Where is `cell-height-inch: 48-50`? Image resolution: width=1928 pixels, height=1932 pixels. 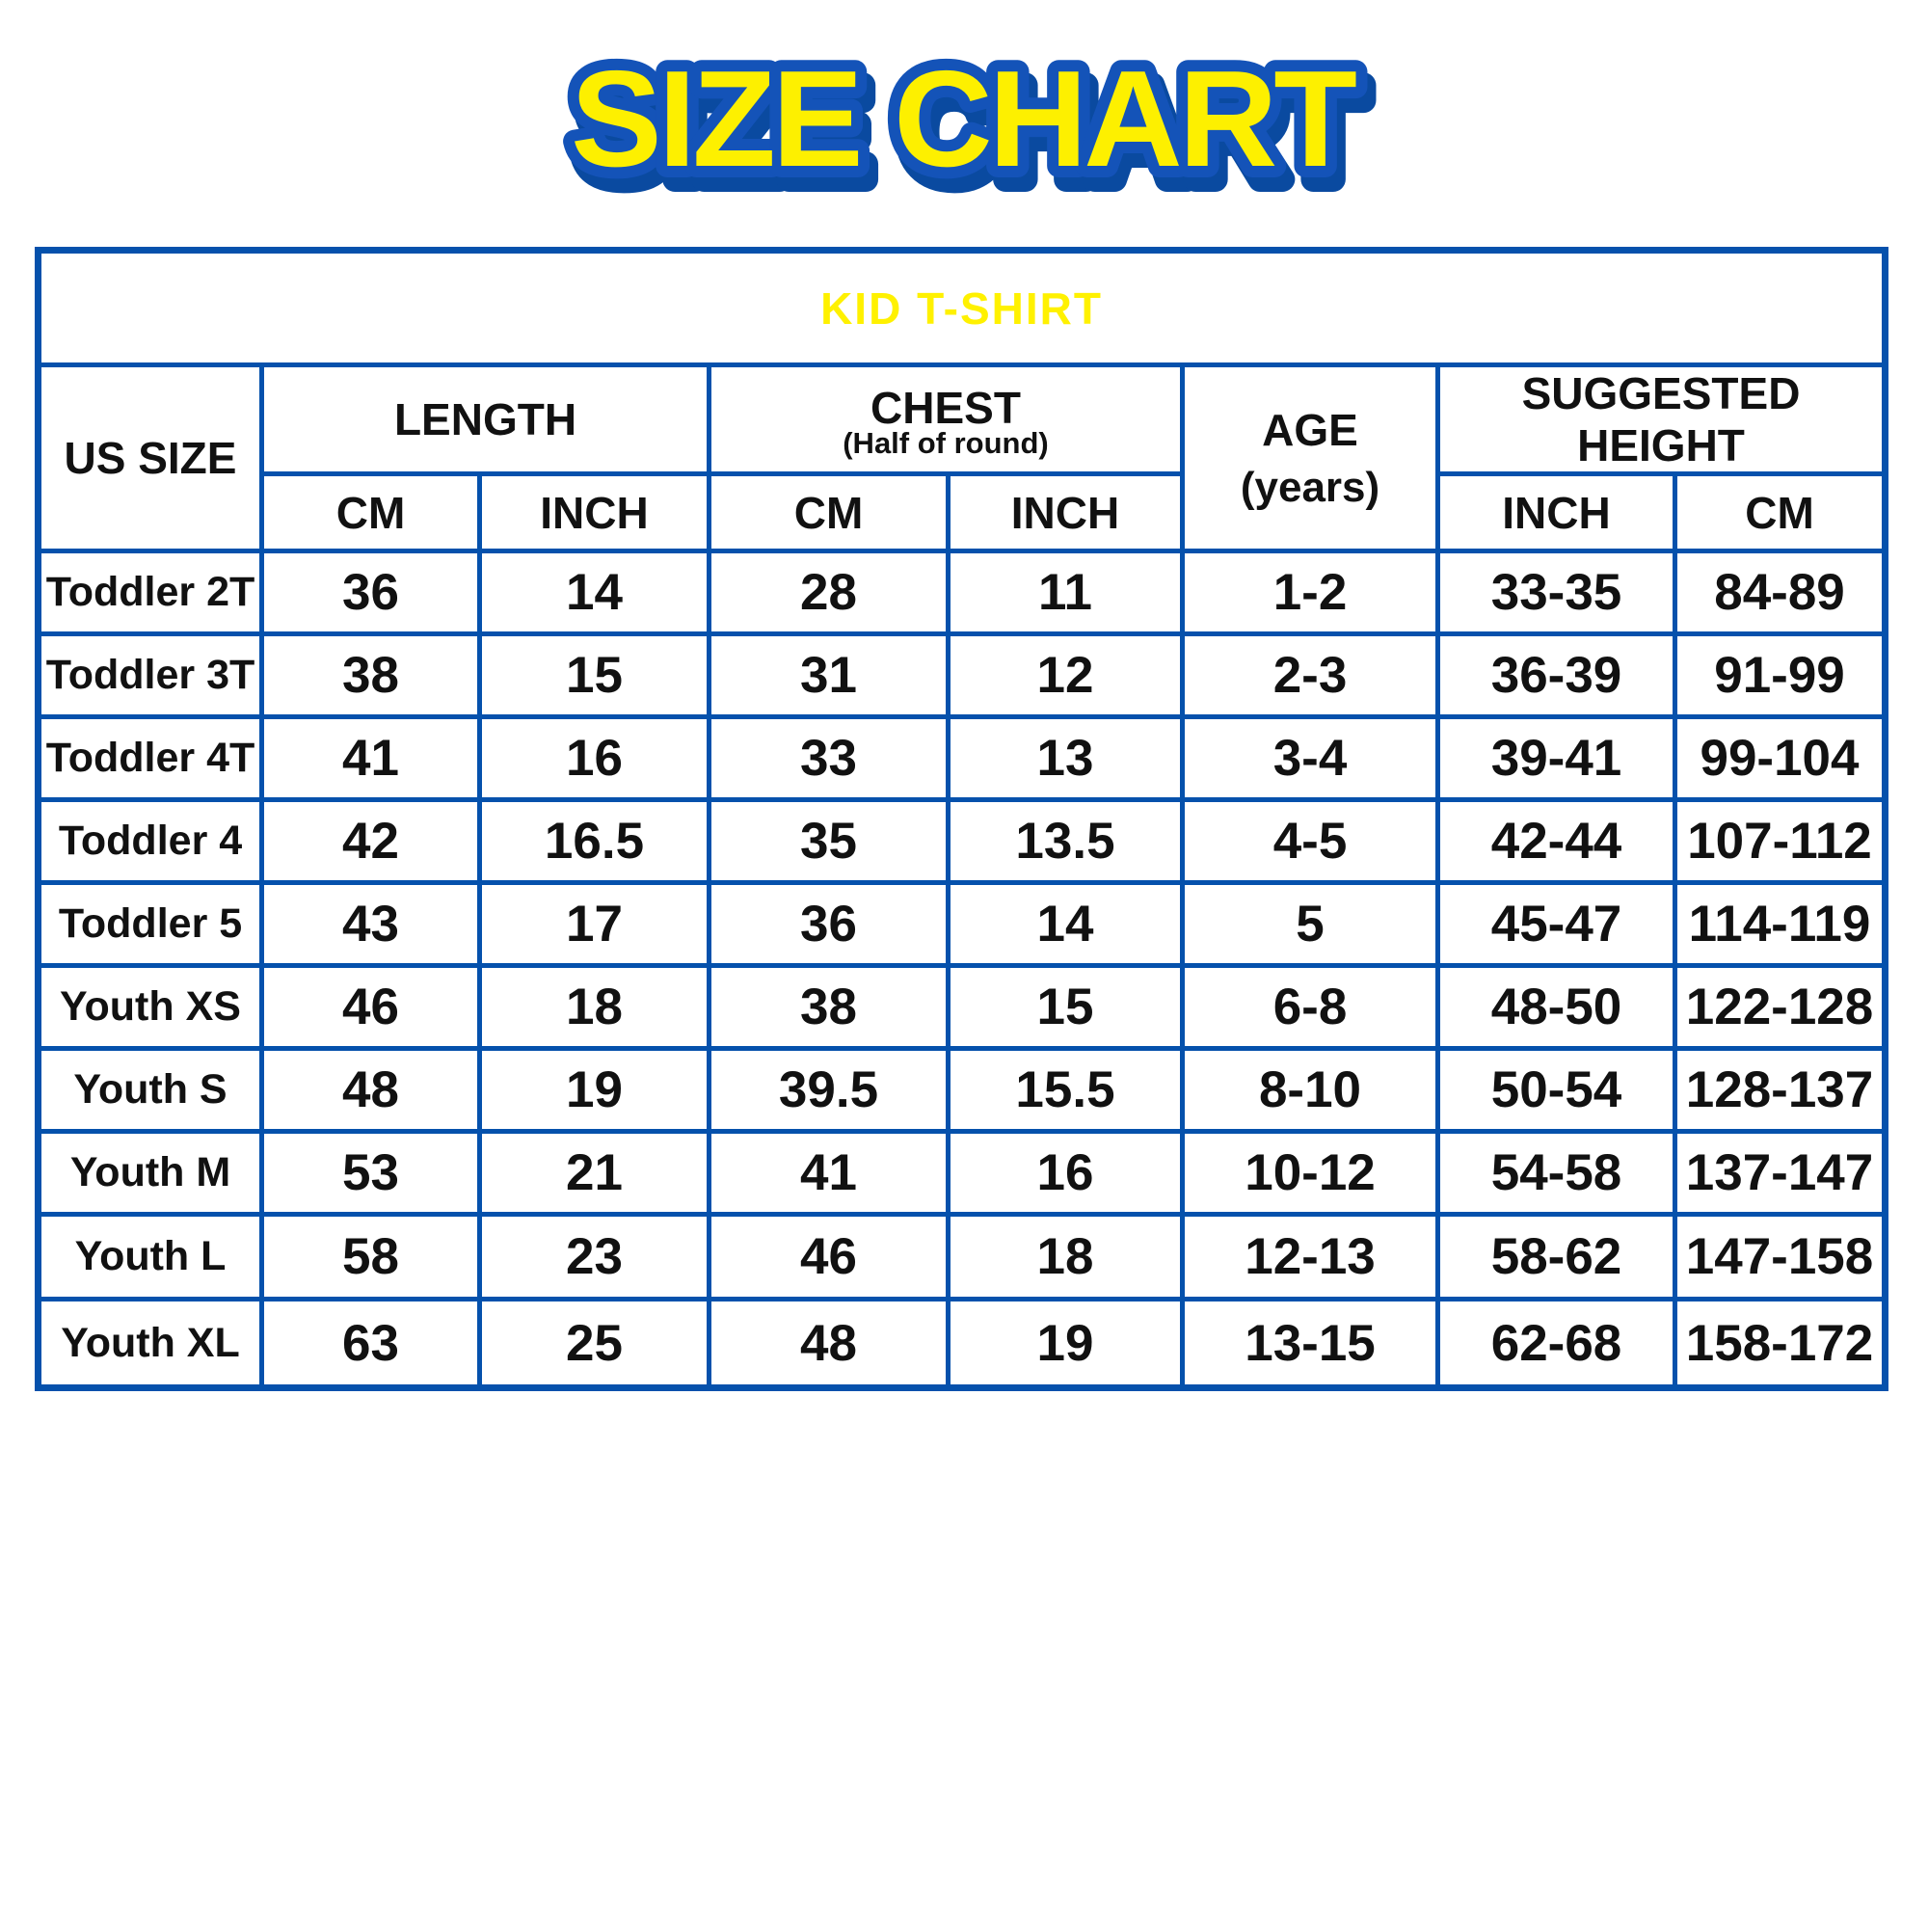
cell-height-inch: 48-50 is located at coordinates (1556, 1007).